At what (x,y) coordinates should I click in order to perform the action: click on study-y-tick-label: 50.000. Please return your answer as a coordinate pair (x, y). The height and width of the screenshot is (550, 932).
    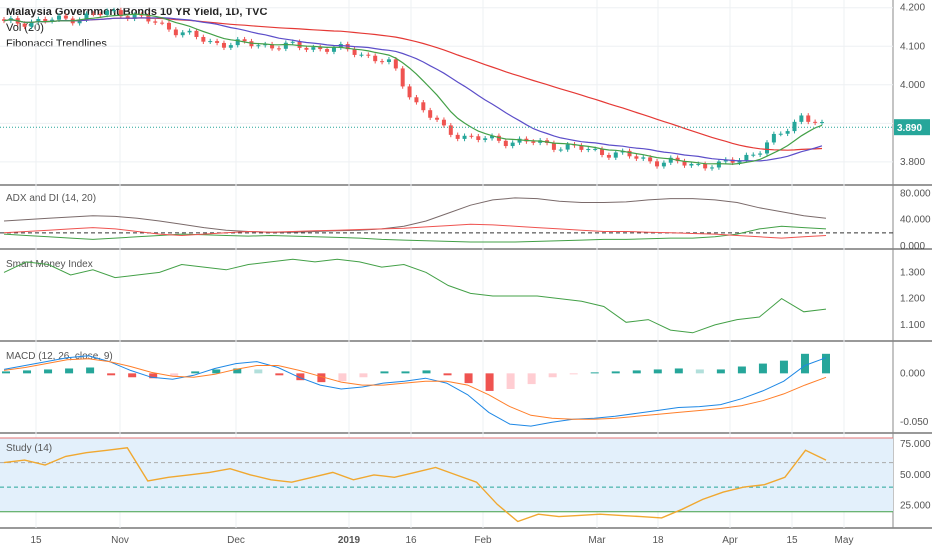
    Looking at the image, I should click on (915, 475).